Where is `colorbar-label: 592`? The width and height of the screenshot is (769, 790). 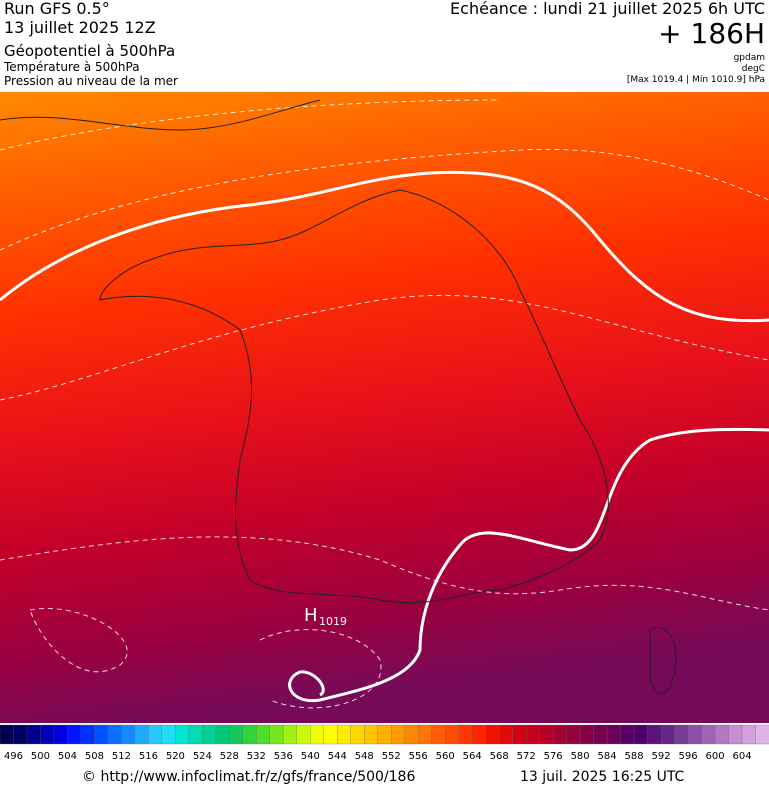
colorbar-label: 592 is located at coordinates (661, 756).